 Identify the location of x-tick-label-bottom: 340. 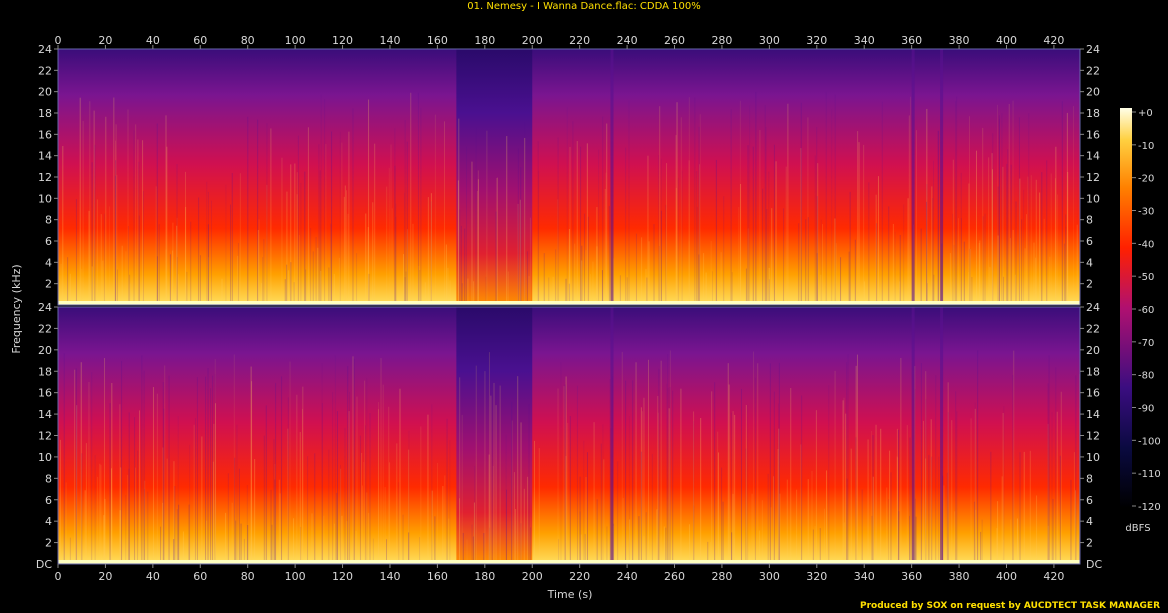
(864, 576).